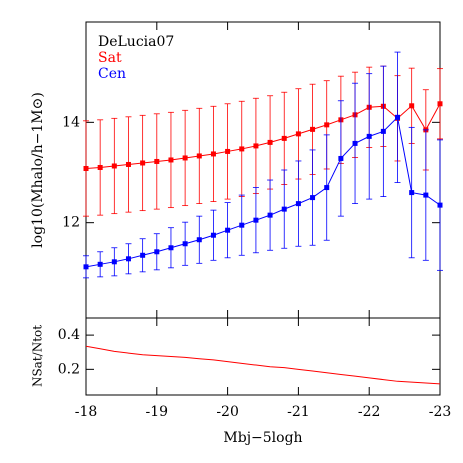 The width and height of the screenshot is (463, 463). Describe the element at coordinates (38, 356) in the screenshot. I see `y-axis-label: NSat/Ntot` at that location.